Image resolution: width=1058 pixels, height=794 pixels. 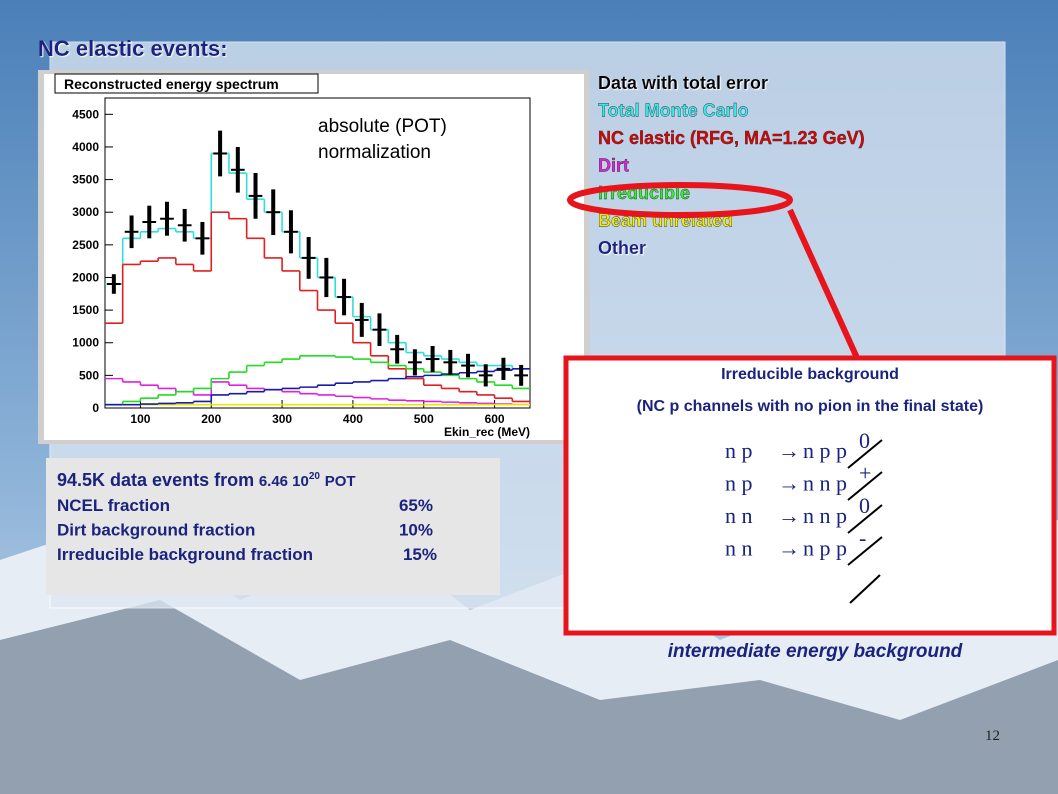 I want to click on legend-entry: Total Monte Carlo, so click(x=673, y=111).